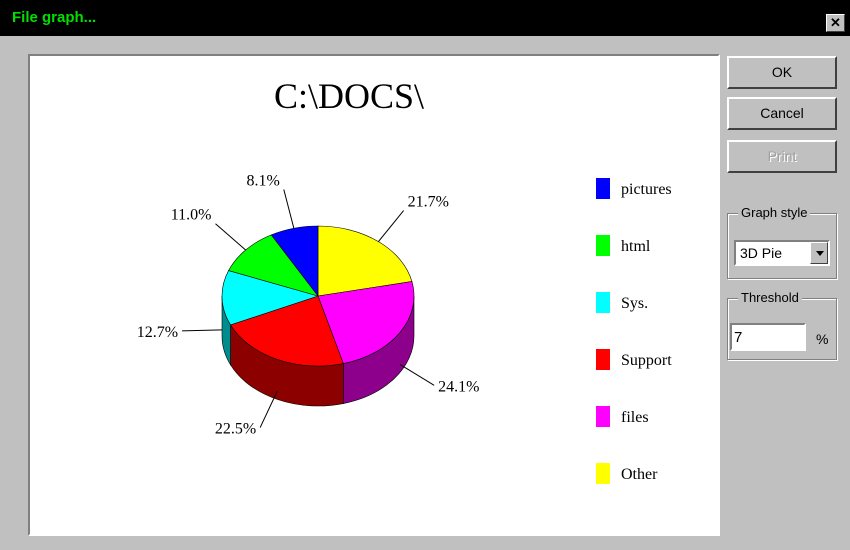 This screenshot has width=850, height=550. What do you see at coordinates (822, 339) in the screenshot?
I see `threshold-unit: %` at bounding box center [822, 339].